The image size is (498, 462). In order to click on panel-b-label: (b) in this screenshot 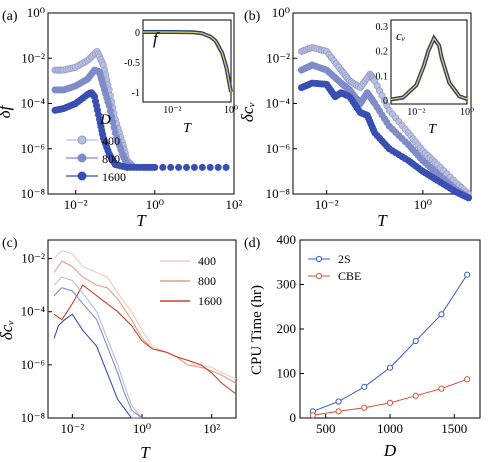, I will do `click(252, 16)`.